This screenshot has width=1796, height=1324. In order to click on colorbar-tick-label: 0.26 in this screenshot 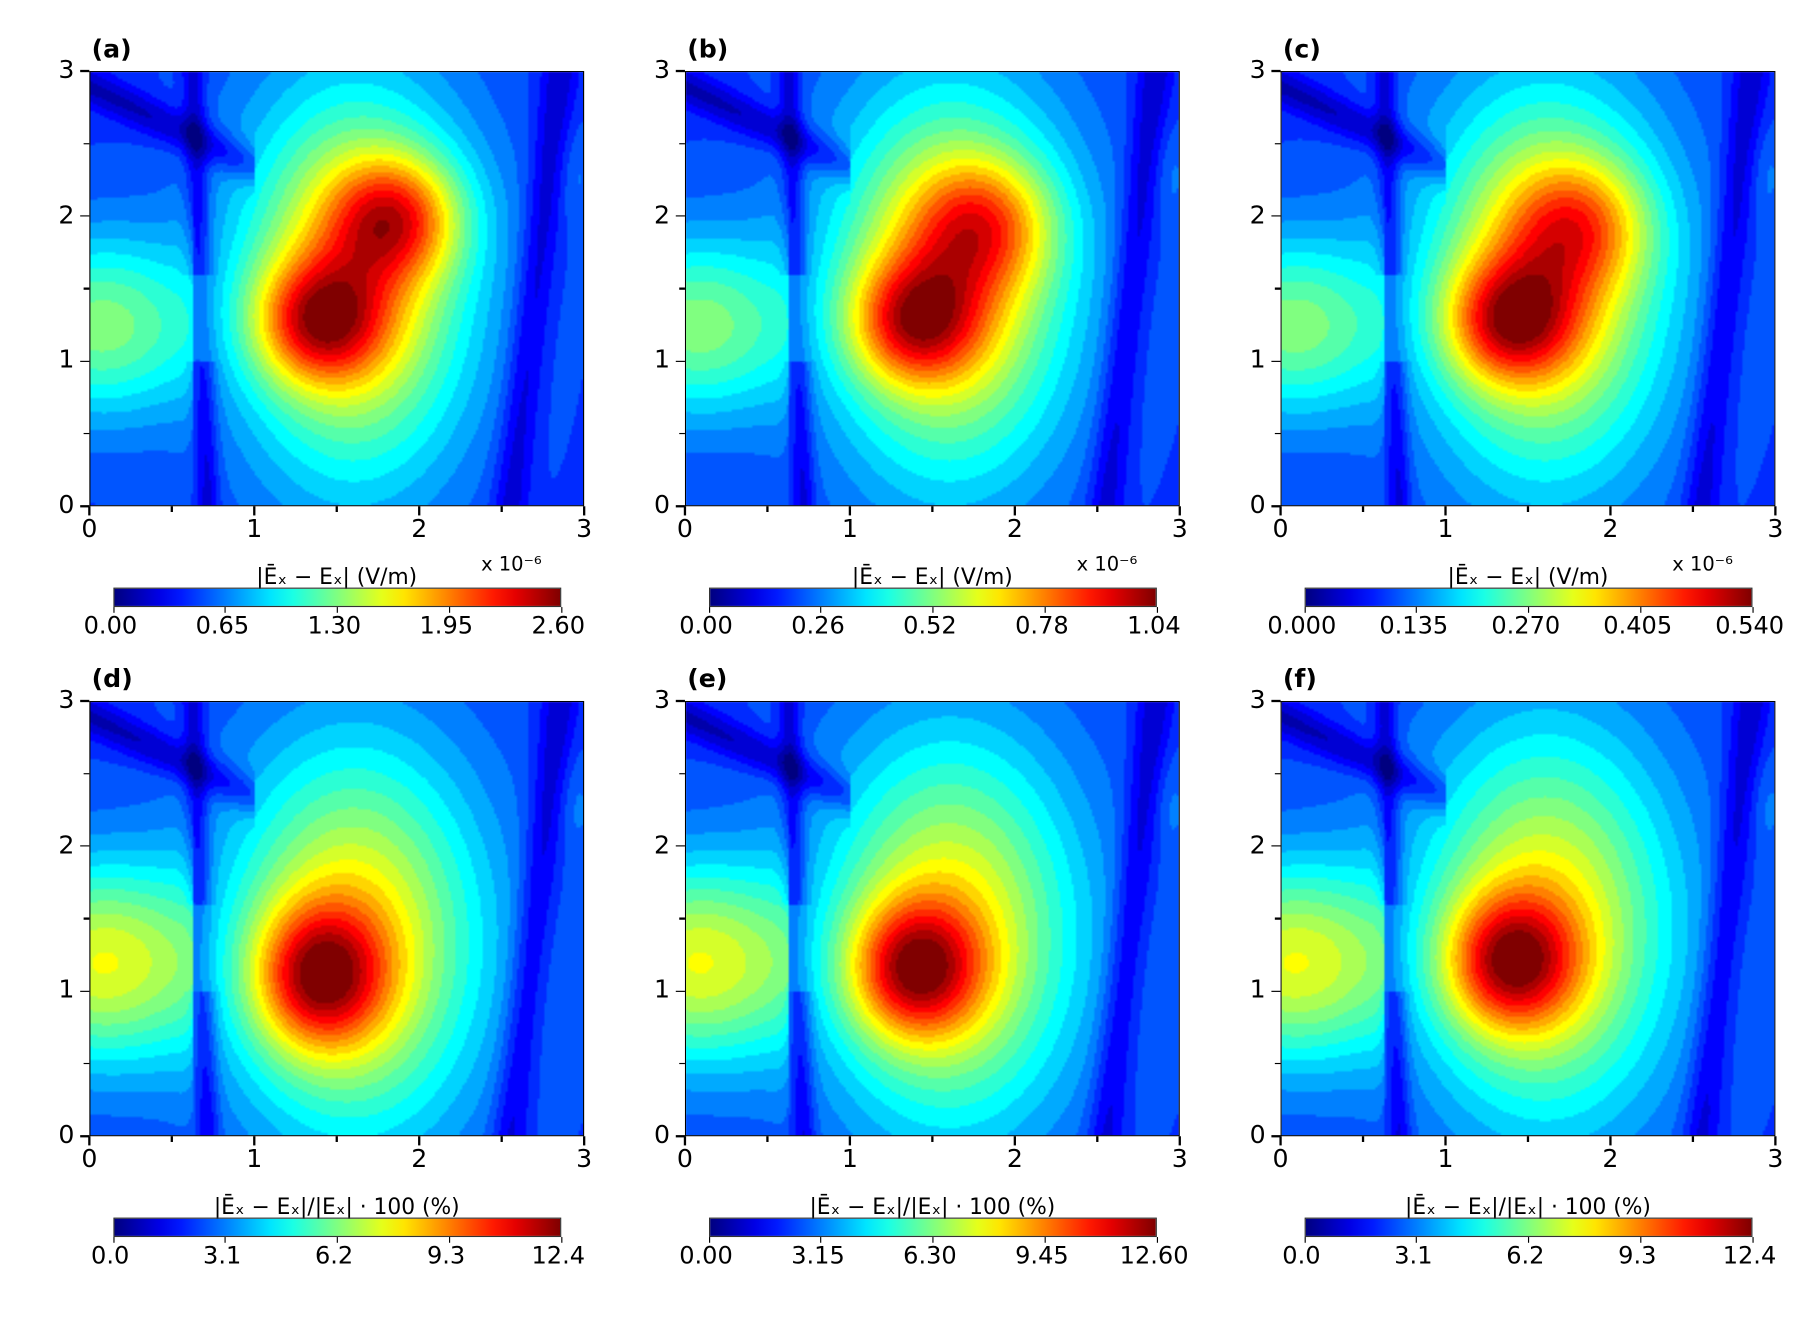, I will do `click(818, 625)`.